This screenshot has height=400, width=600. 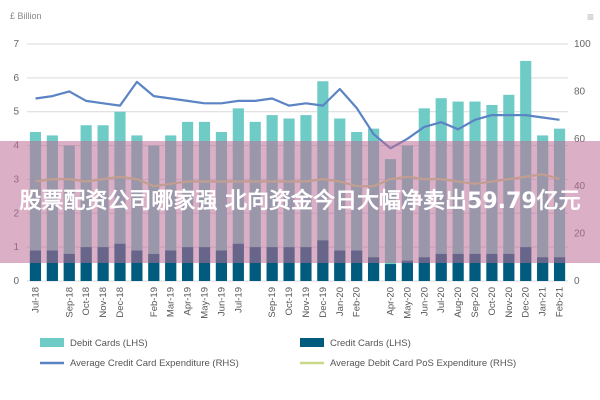 What do you see at coordinates (154, 302) in the screenshot?
I see `x-tick-label: Feb-19` at bounding box center [154, 302].